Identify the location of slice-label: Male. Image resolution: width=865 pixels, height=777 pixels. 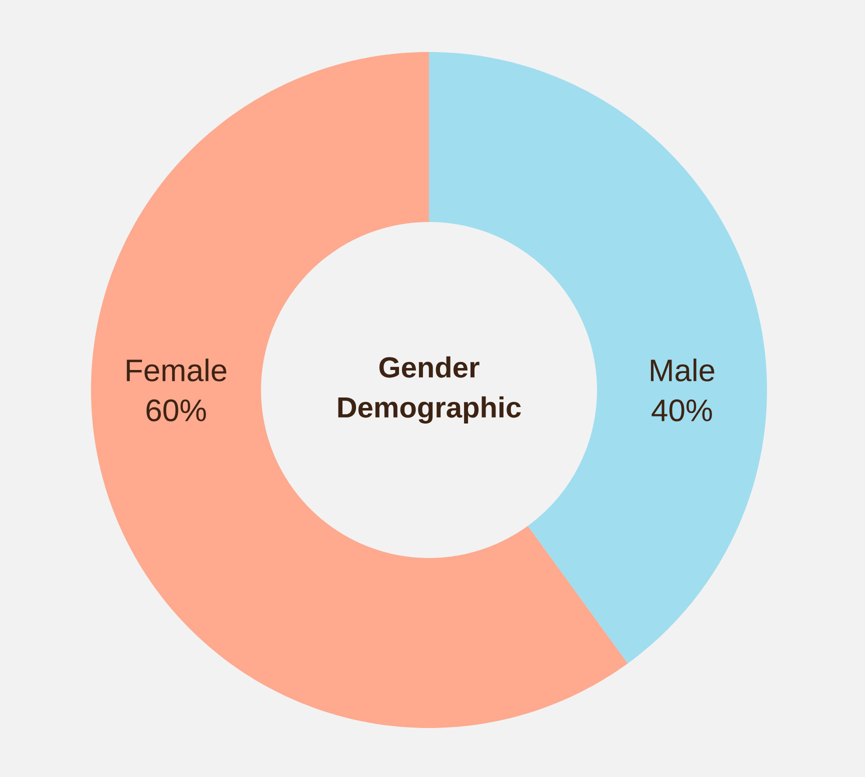
(682, 370).